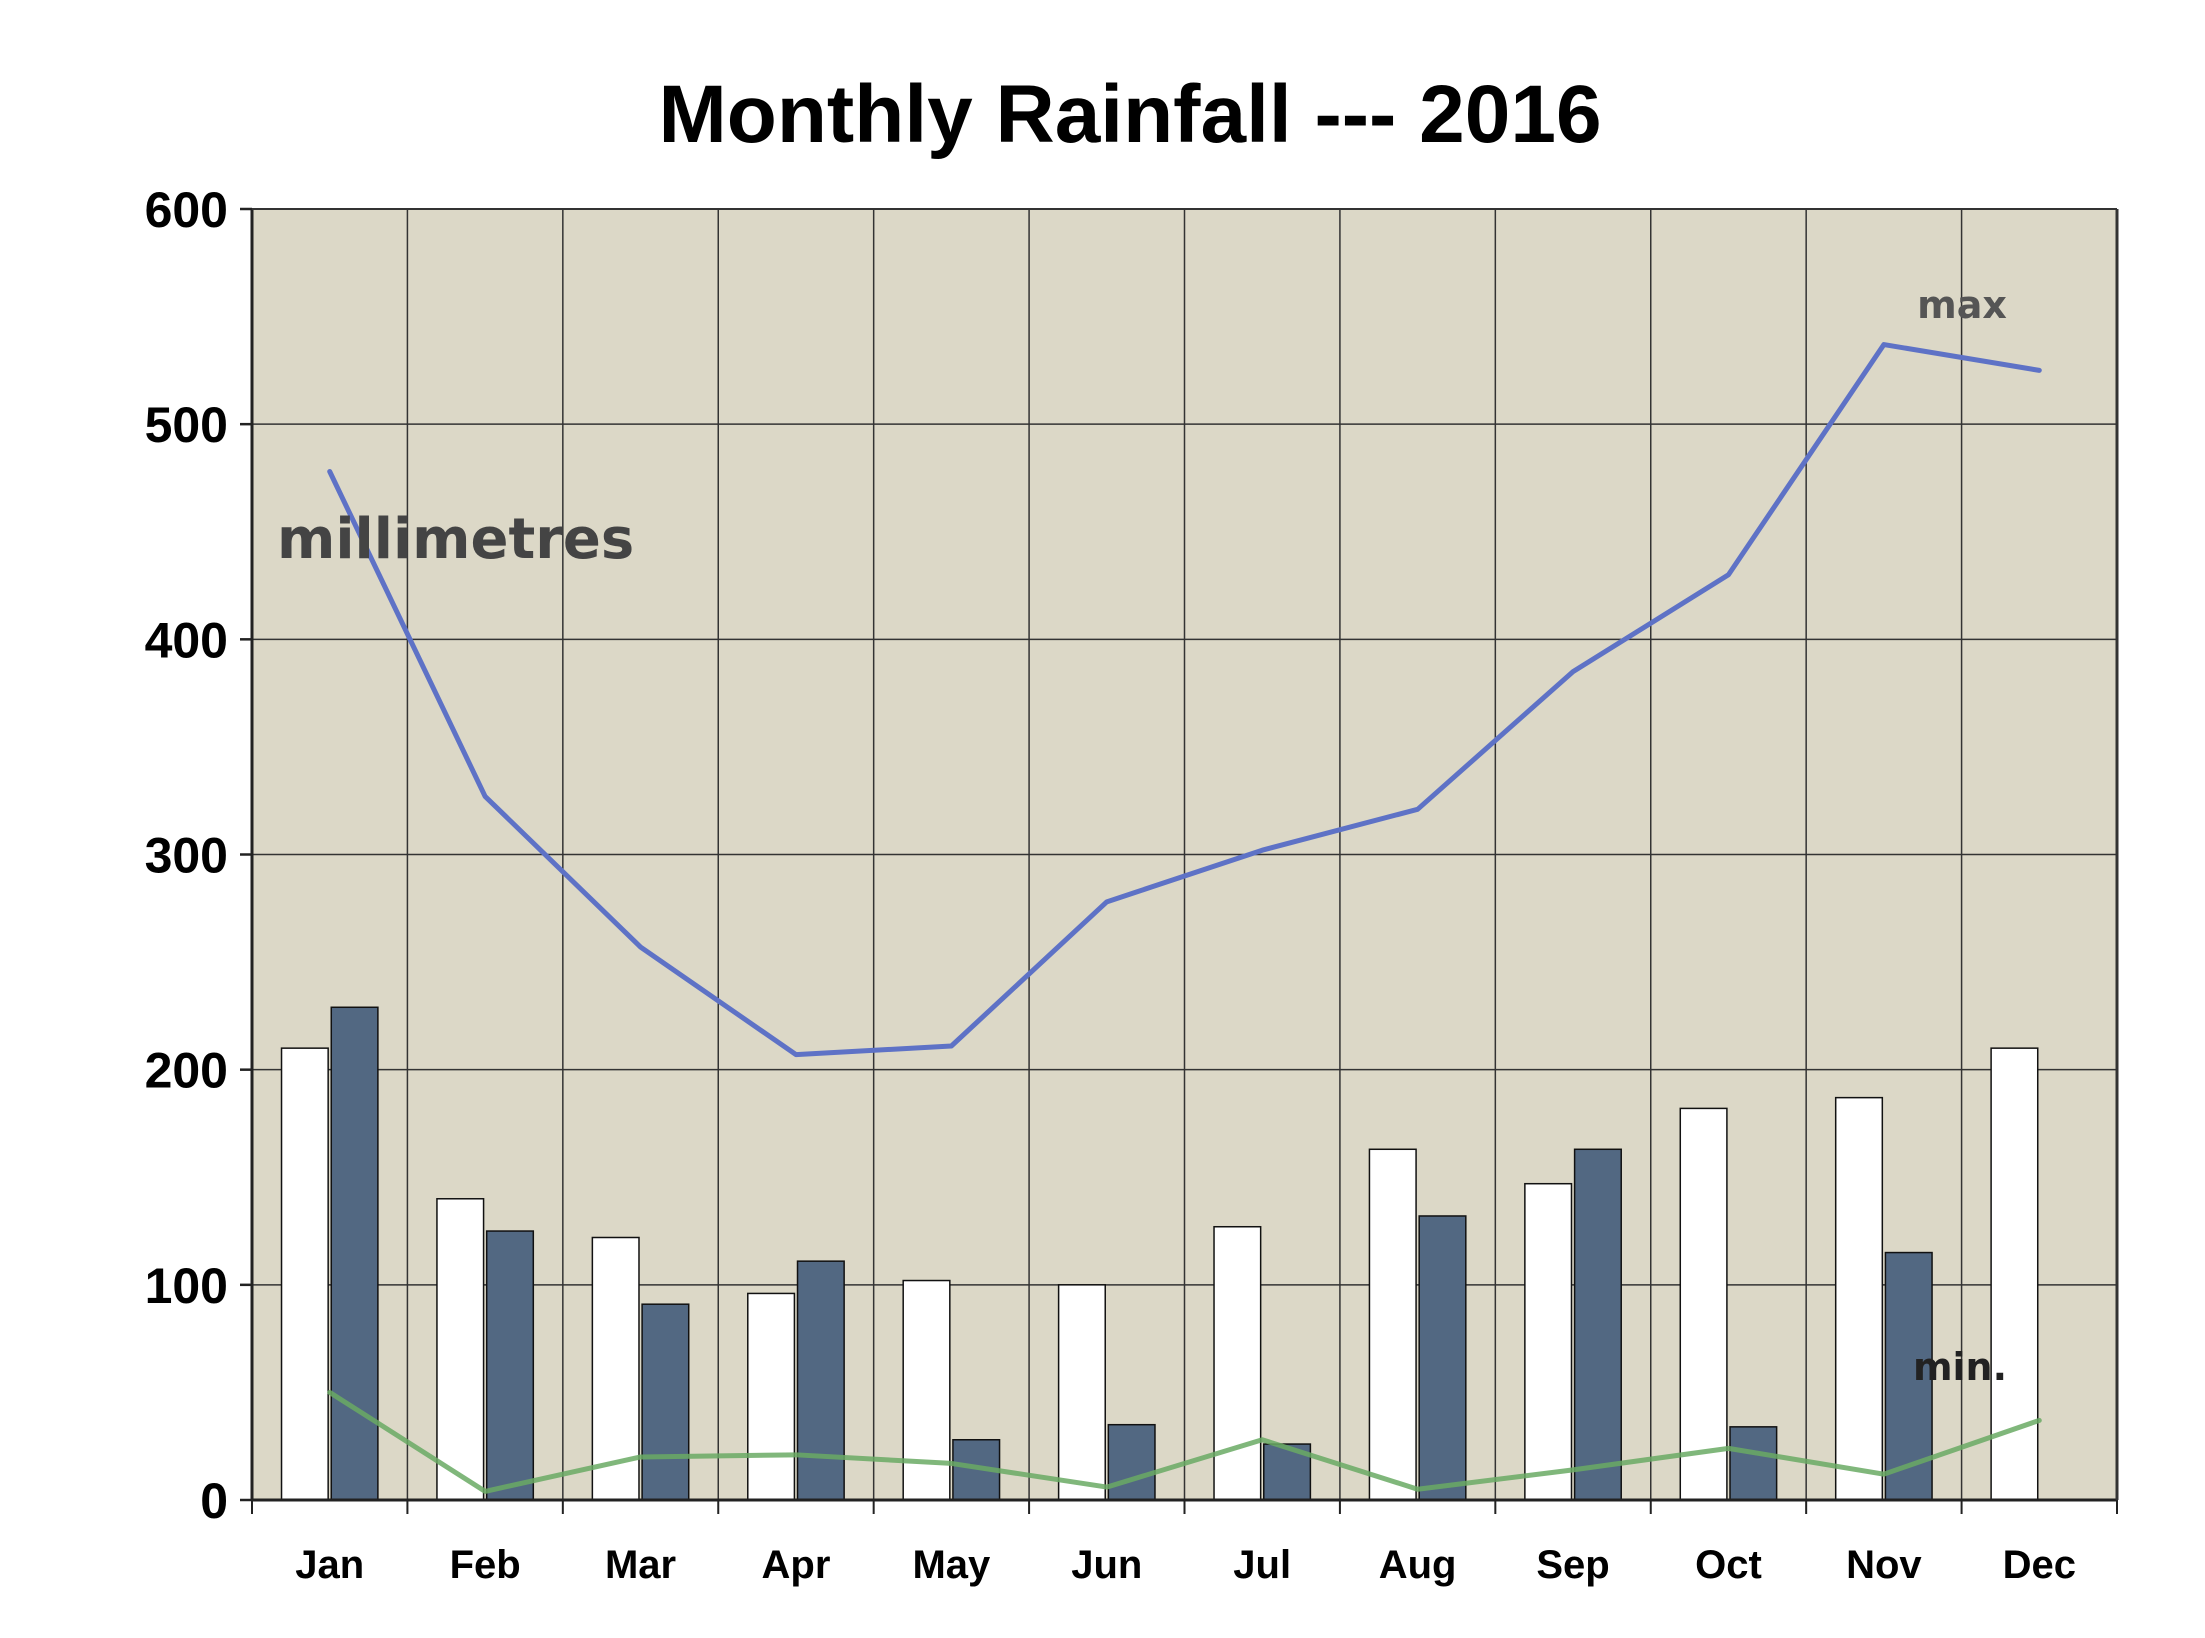  I want to click on y-tick-label: 500, so click(186, 425).